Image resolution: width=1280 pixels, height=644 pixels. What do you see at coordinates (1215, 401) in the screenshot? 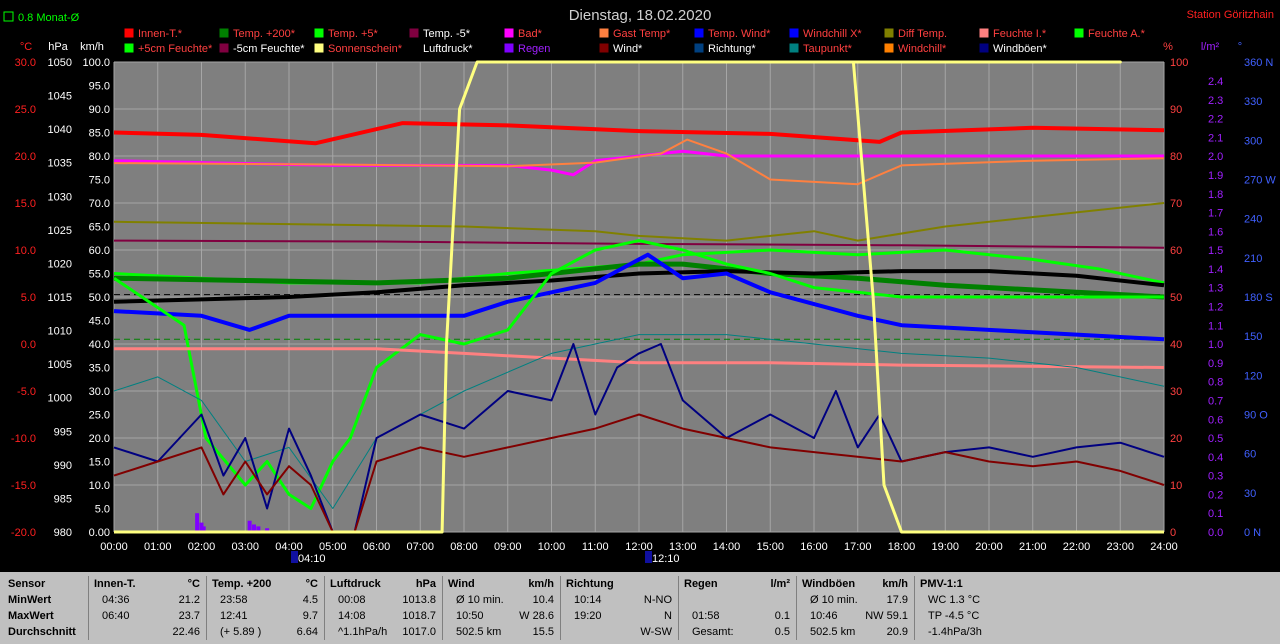
I see `rain-tick-label: 0.7` at bounding box center [1215, 401].